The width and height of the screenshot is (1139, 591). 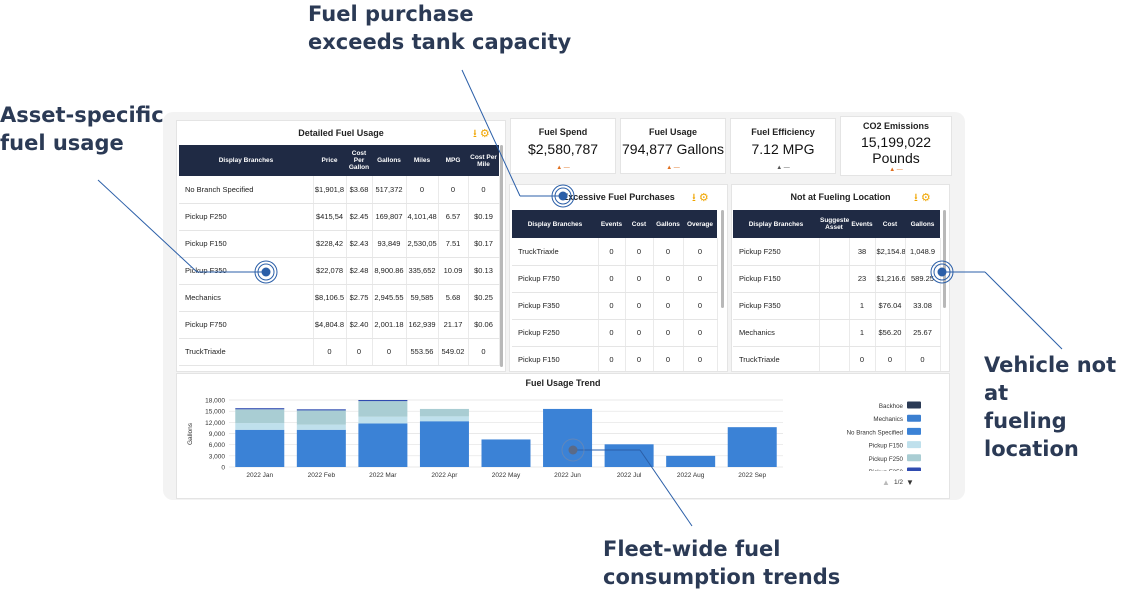 I want to click on table-cell: 8,900.86, so click(x=389, y=271).